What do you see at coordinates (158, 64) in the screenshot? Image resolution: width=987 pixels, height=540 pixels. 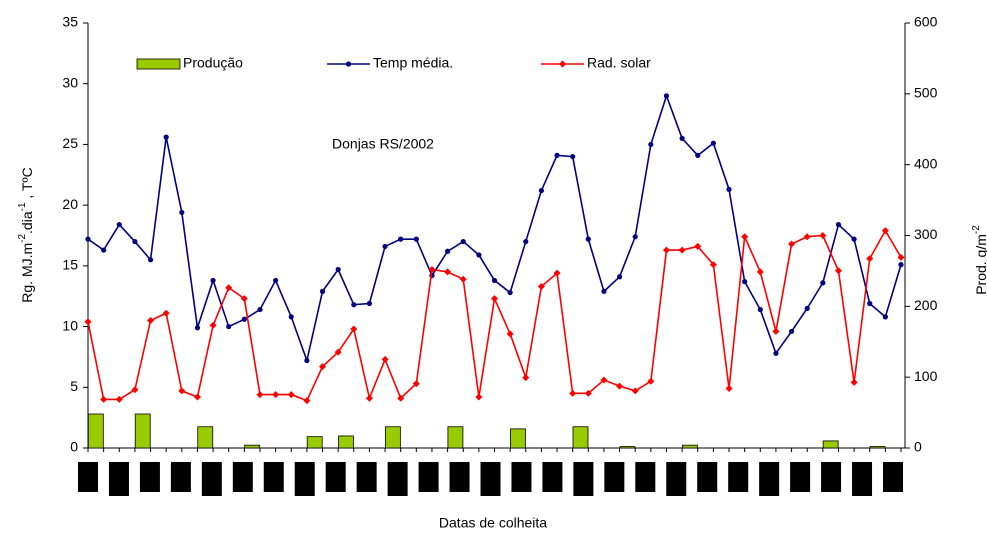 I see `legend-swatch` at bounding box center [158, 64].